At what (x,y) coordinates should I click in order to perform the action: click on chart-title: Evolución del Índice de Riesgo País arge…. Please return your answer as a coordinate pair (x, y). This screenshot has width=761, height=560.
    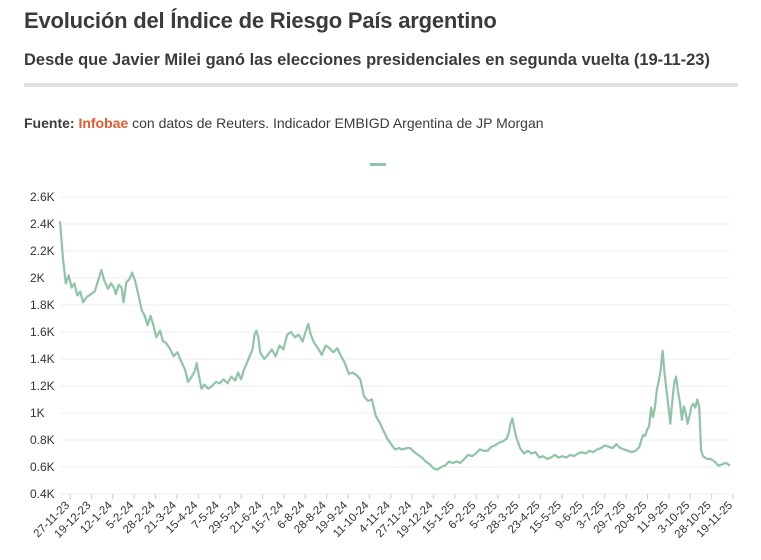
    Looking at the image, I should click on (260, 20).